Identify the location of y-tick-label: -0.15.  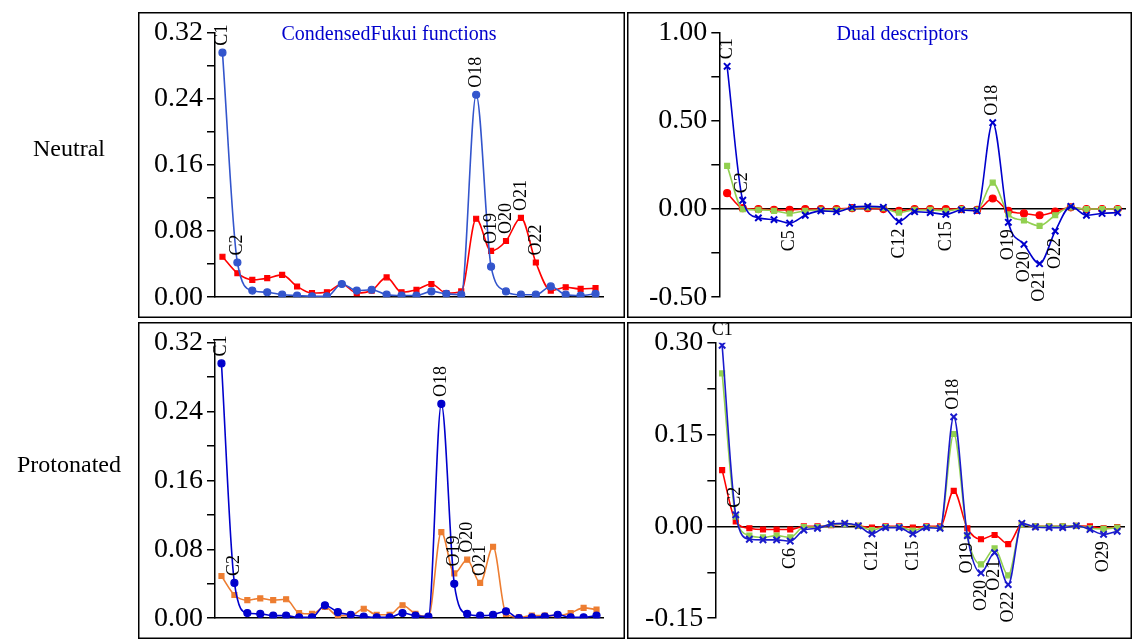
(674, 616).